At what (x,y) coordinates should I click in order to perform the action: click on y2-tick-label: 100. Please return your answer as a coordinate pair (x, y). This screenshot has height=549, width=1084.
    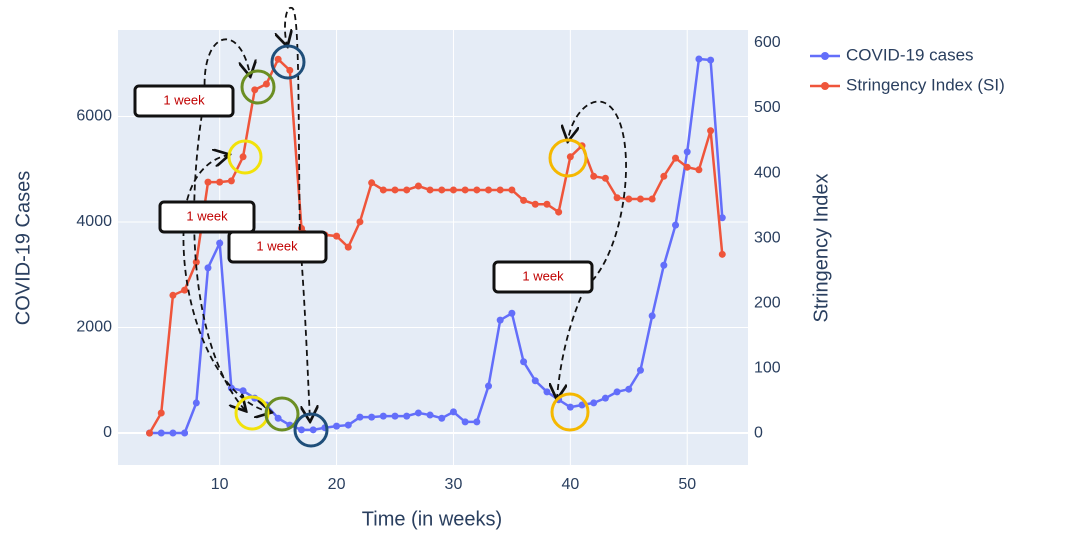
    Looking at the image, I should click on (767, 367).